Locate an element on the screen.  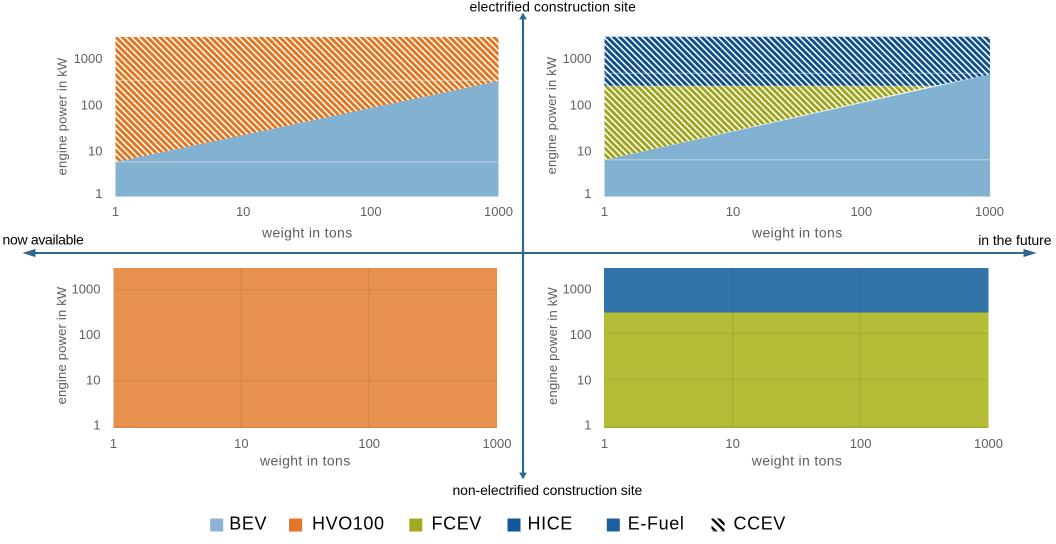
svg-text: BEV is located at coordinates (248, 524).